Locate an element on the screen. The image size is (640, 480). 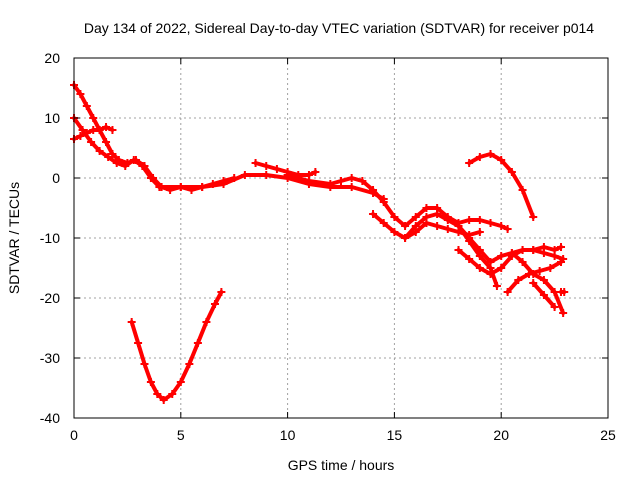
x-axis-label: GPS time / hours is located at coordinates (341, 465).